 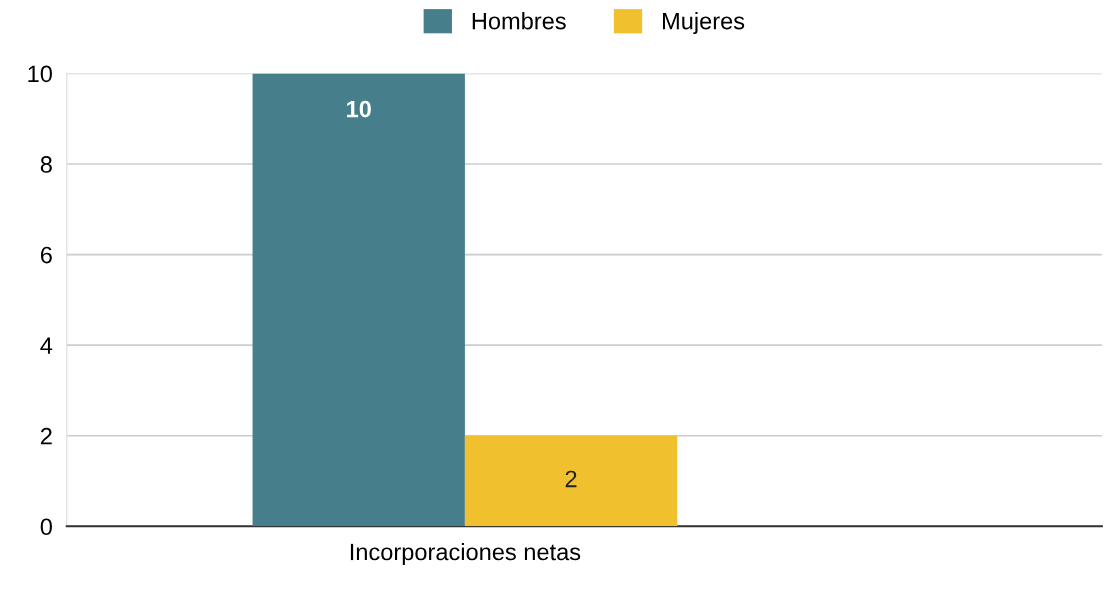 I want to click on legend-label: Hombres, so click(x=519, y=21).